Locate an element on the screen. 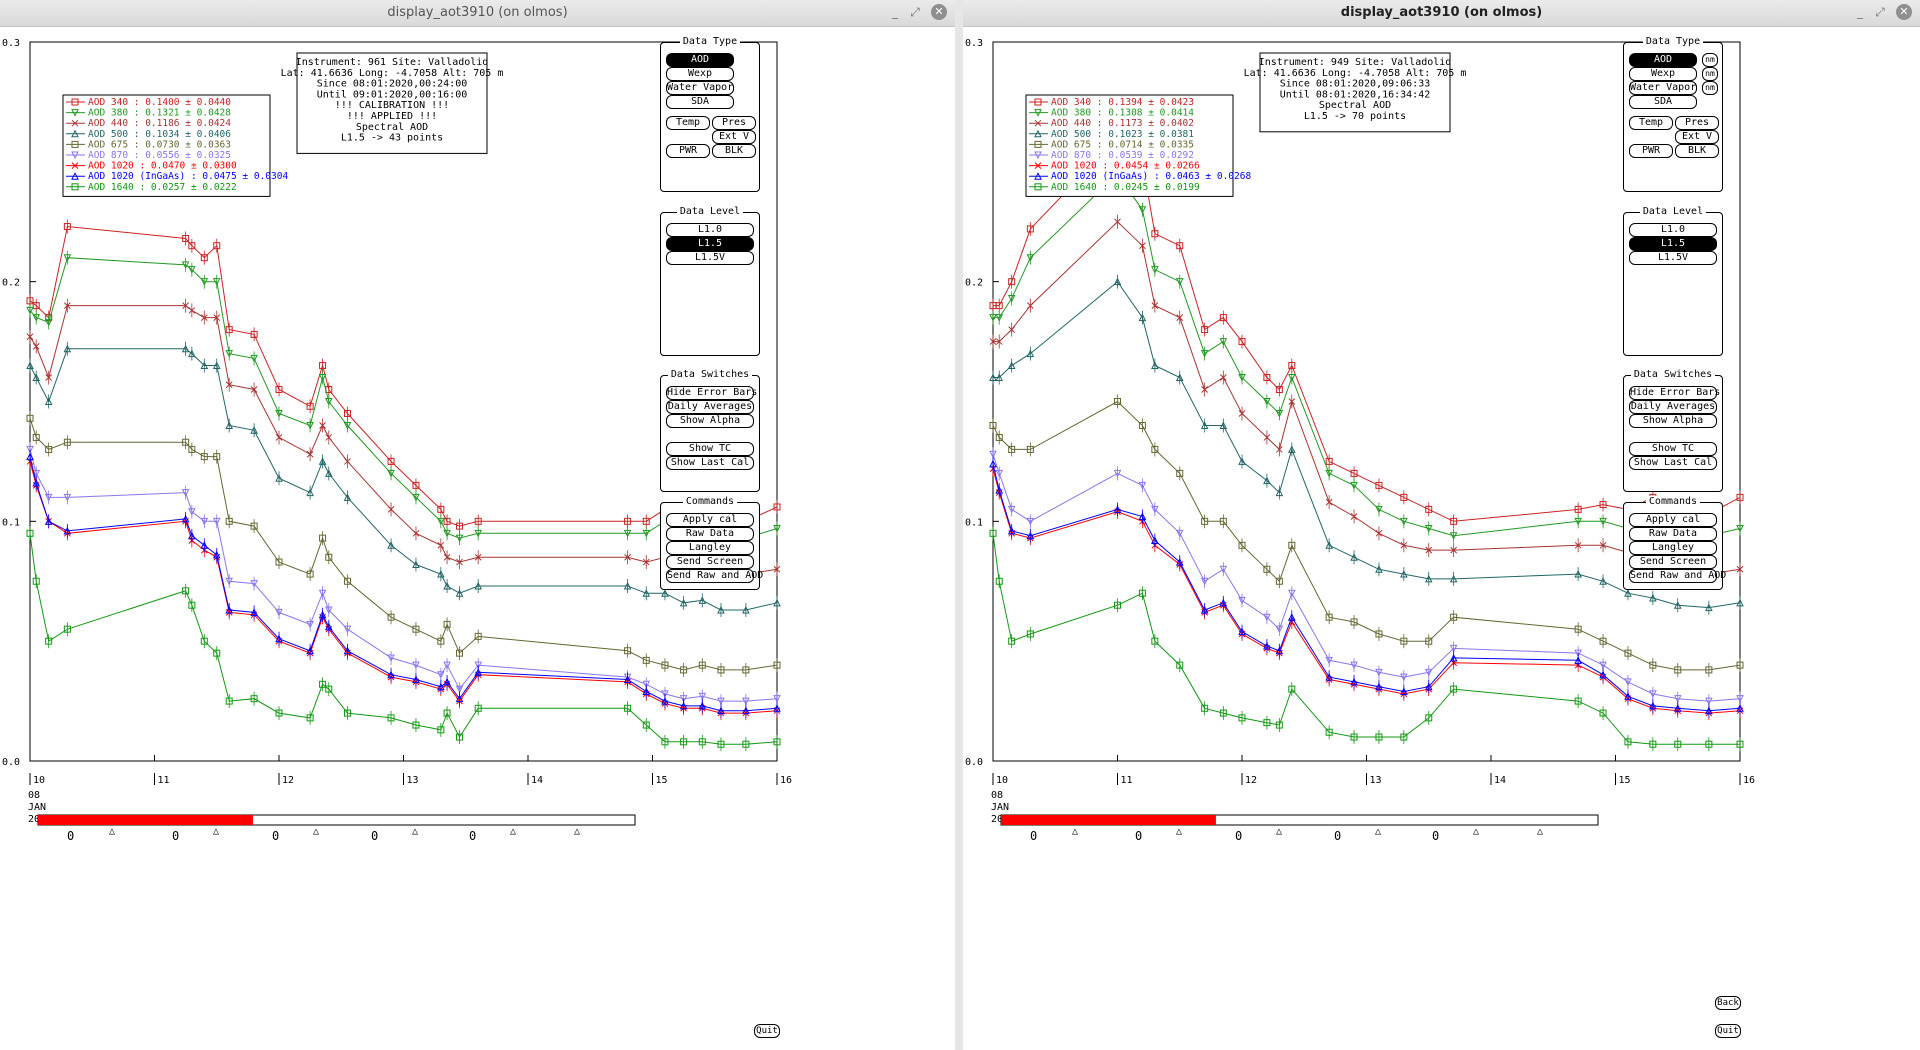  date-label: JAN is located at coordinates (1000, 807).